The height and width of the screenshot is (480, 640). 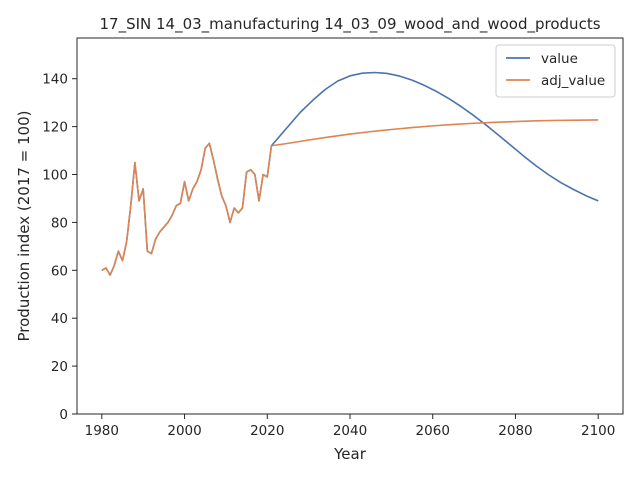 I want to click on x-tick-label: 2020, so click(x=267, y=431).